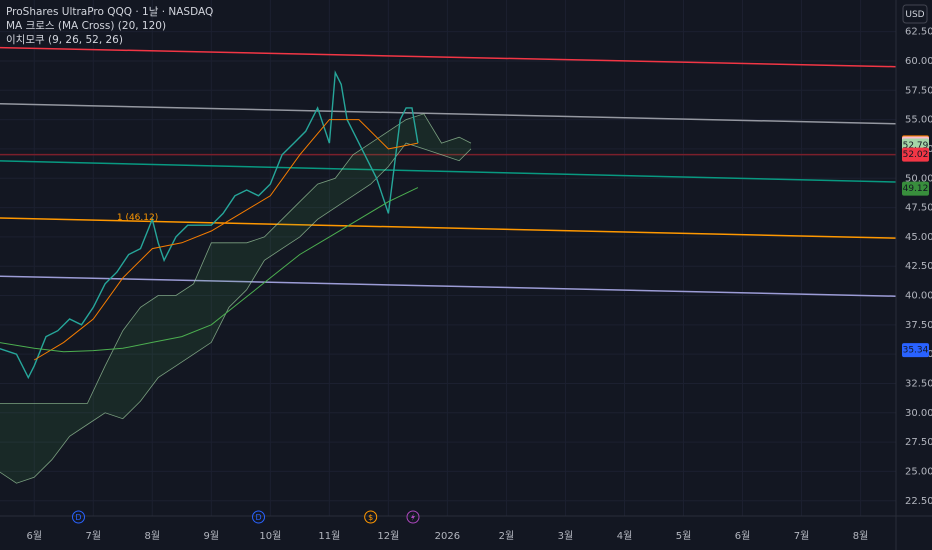  I want to click on y-tick-label: 25.00, so click(918, 471).